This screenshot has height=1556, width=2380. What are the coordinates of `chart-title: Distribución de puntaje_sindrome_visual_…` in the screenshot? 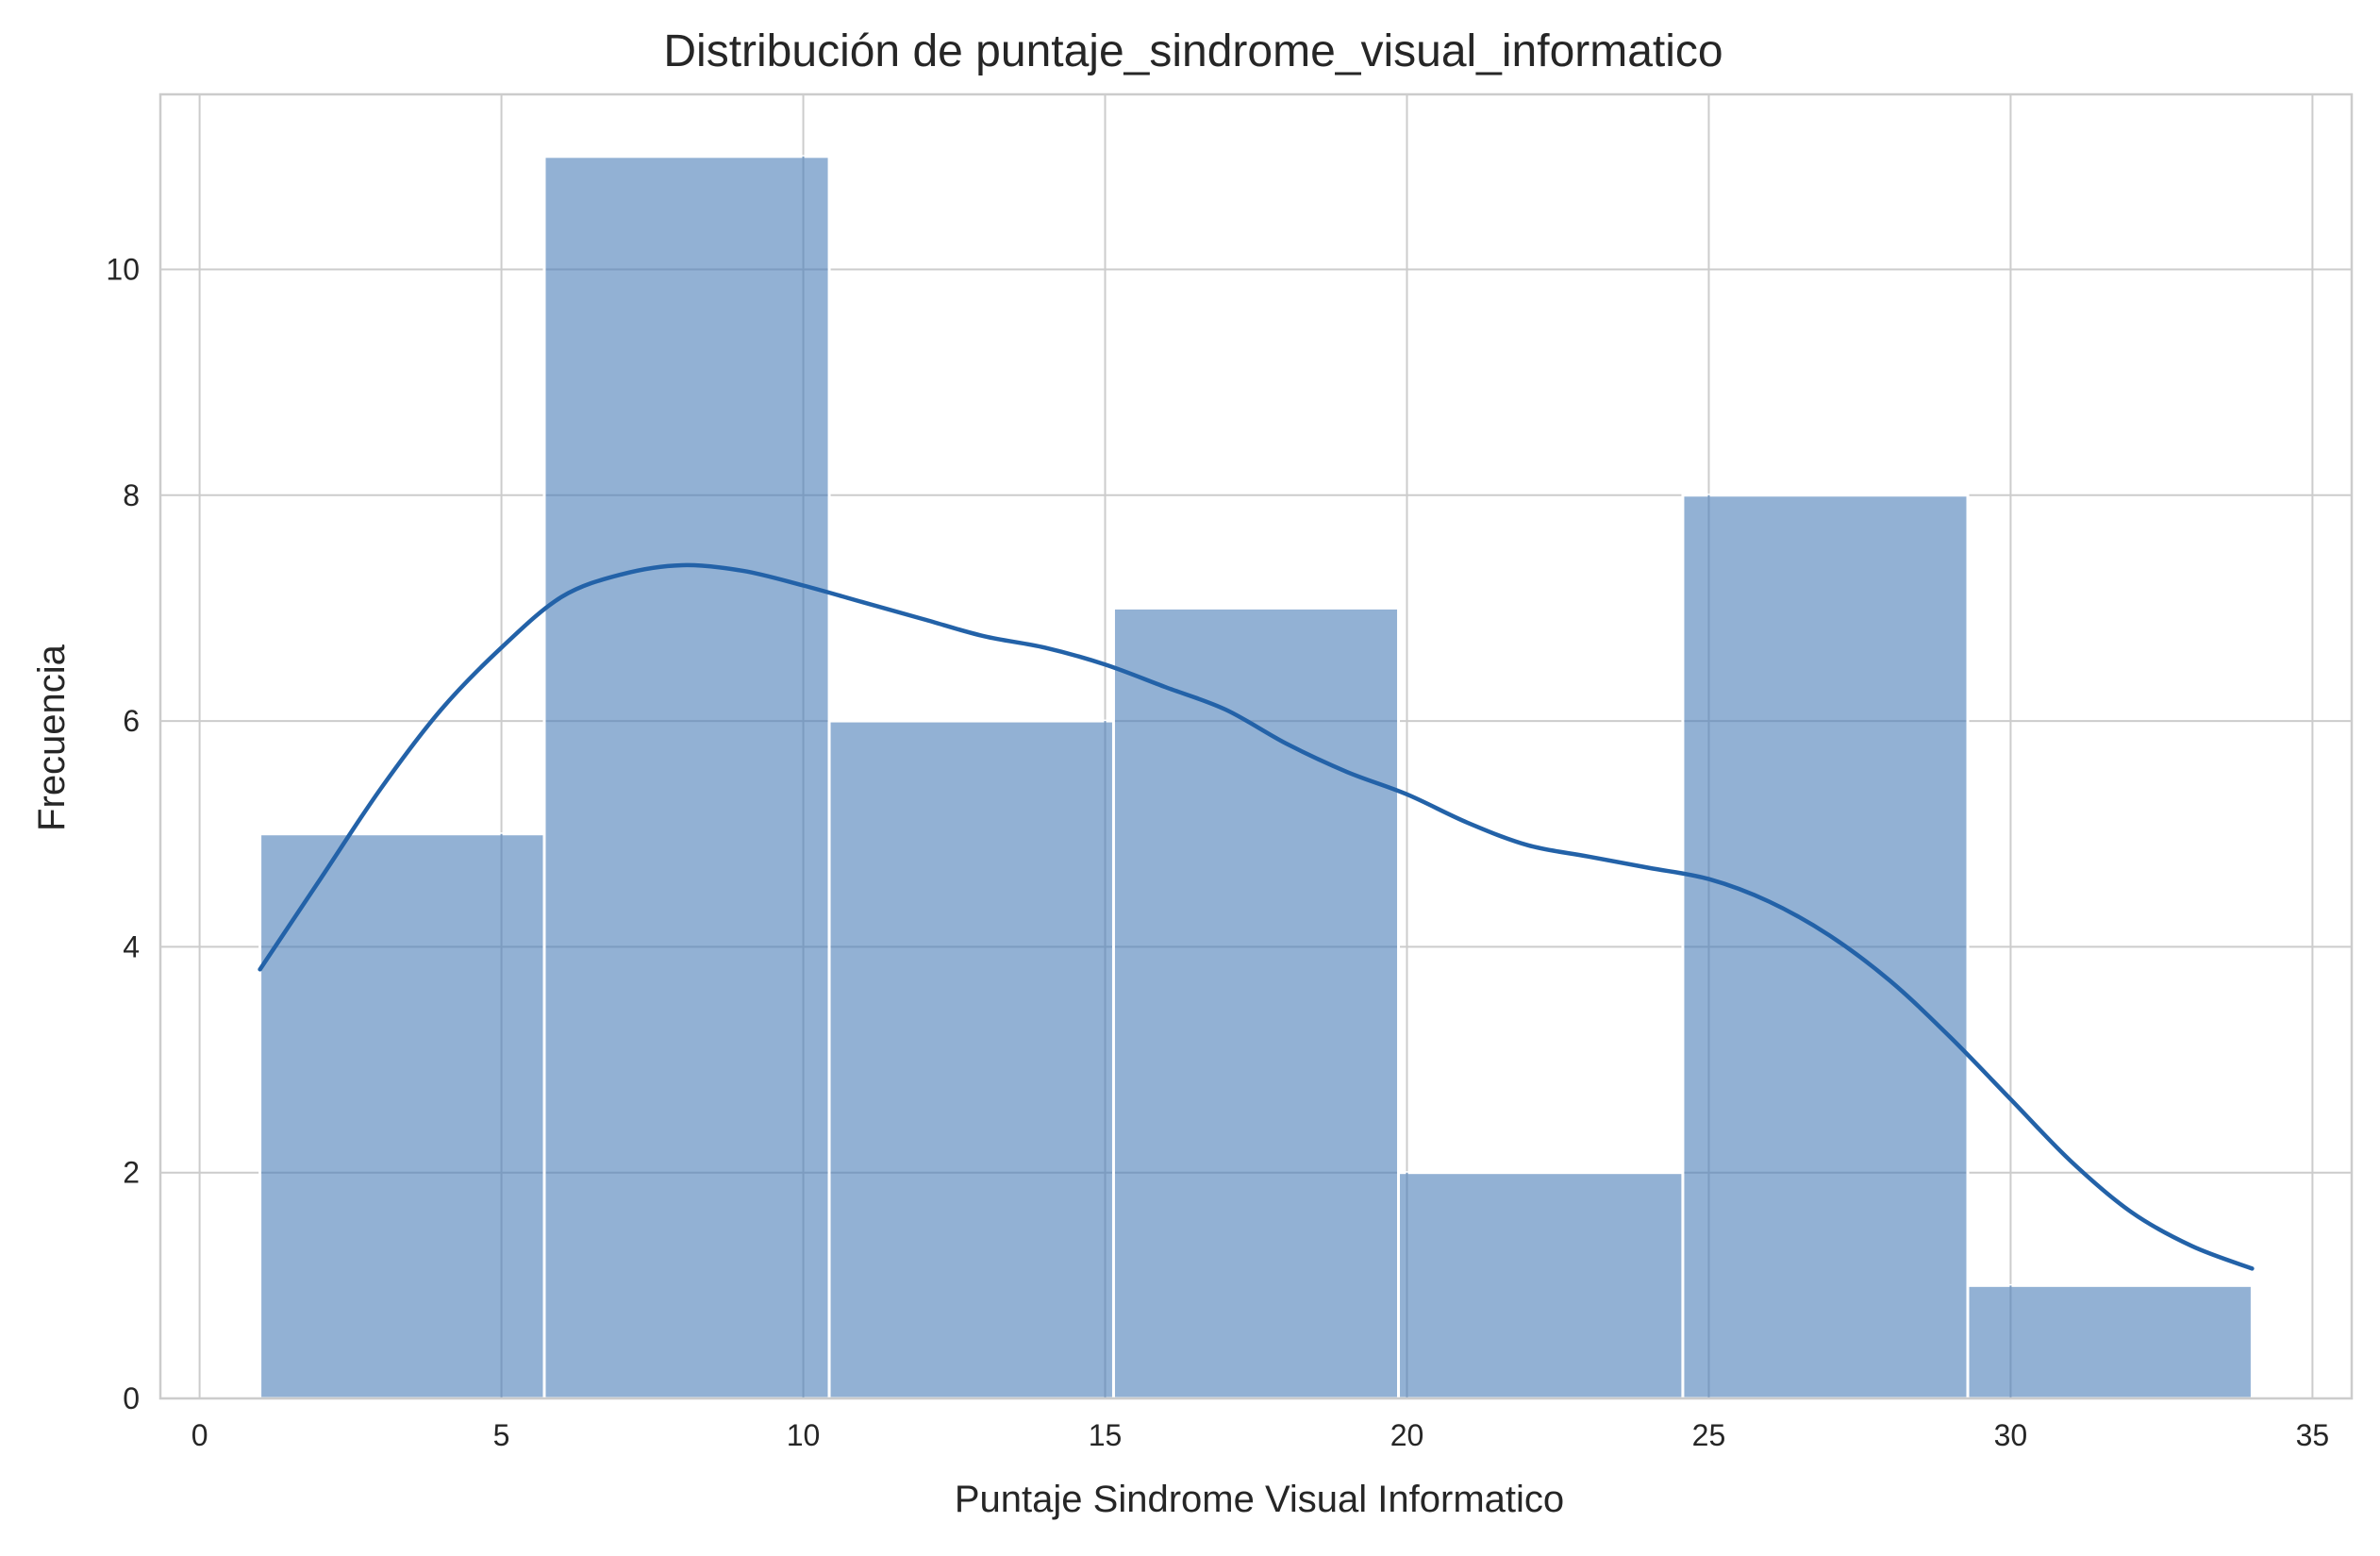 It's located at (1193, 51).